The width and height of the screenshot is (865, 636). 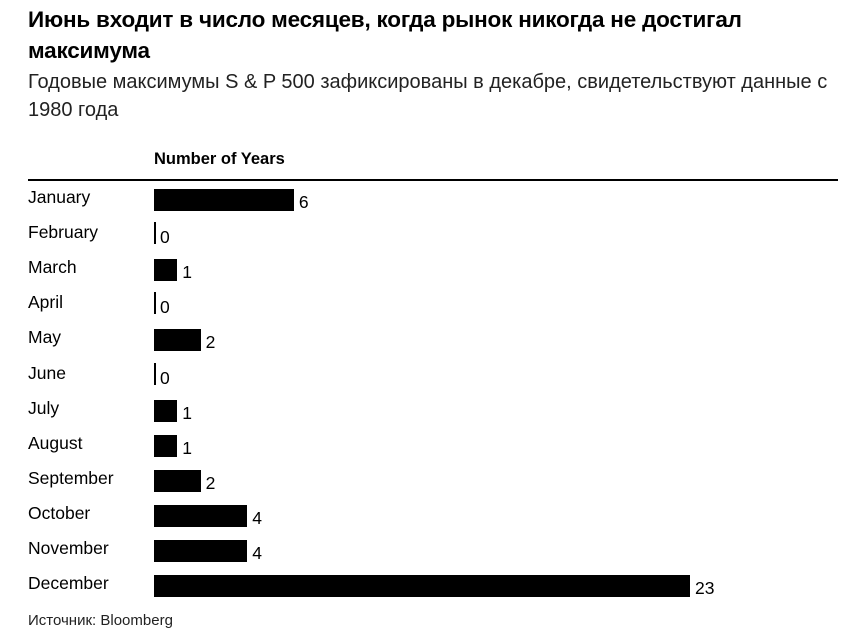 I want to click on chart-row-june: June 0, so click(x=432, y=378).